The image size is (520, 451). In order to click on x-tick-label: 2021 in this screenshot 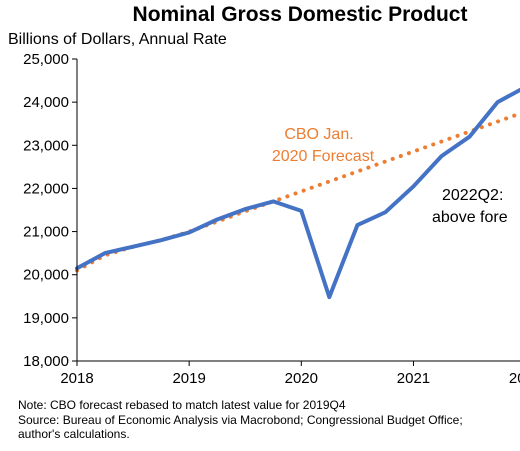, I will do `click(413, 378)`.